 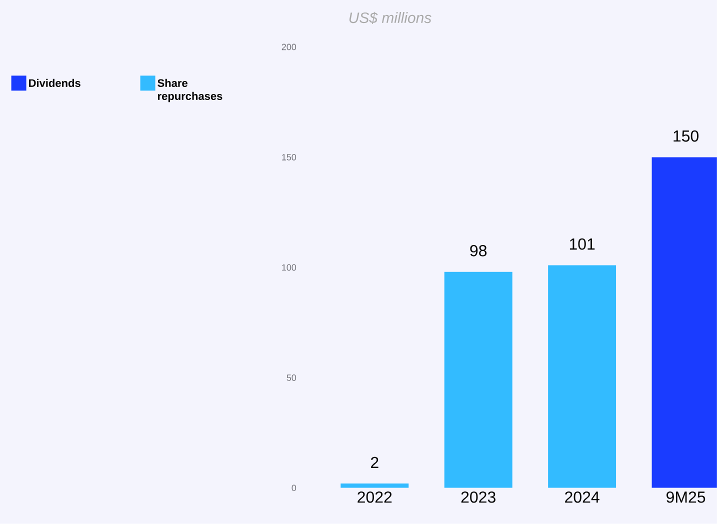 What do you see at coordinates (582, 497) in the screenshot?
I see `x-tick-label: 2024` at bounding box center [582, 497].